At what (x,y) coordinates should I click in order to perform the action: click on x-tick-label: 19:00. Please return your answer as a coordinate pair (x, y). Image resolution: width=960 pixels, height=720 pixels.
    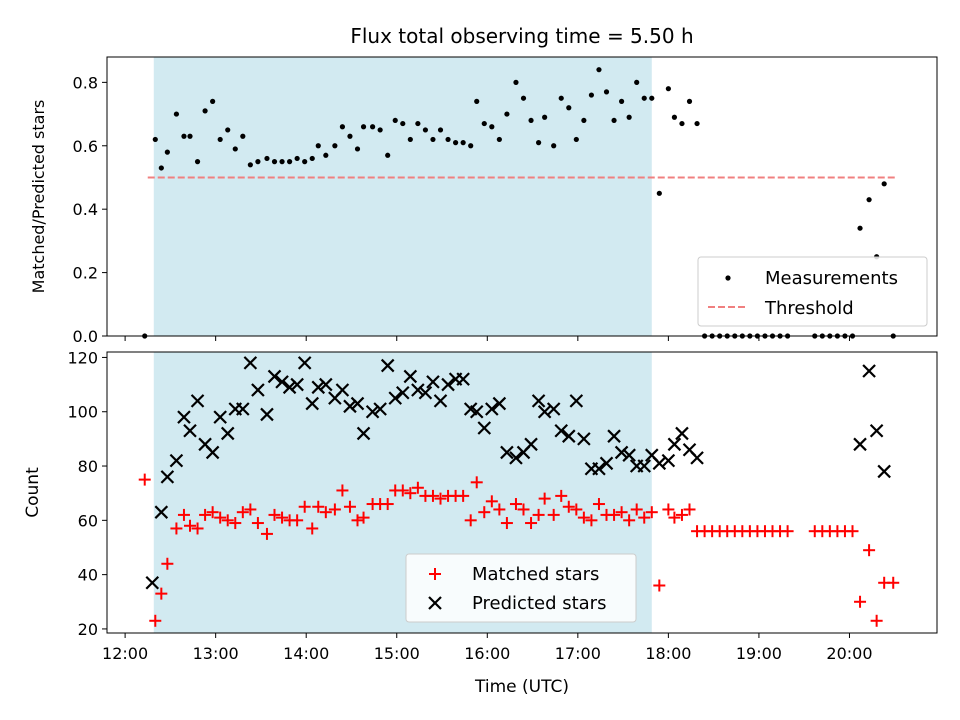
    Looking at the image, I should click on (759, 653).